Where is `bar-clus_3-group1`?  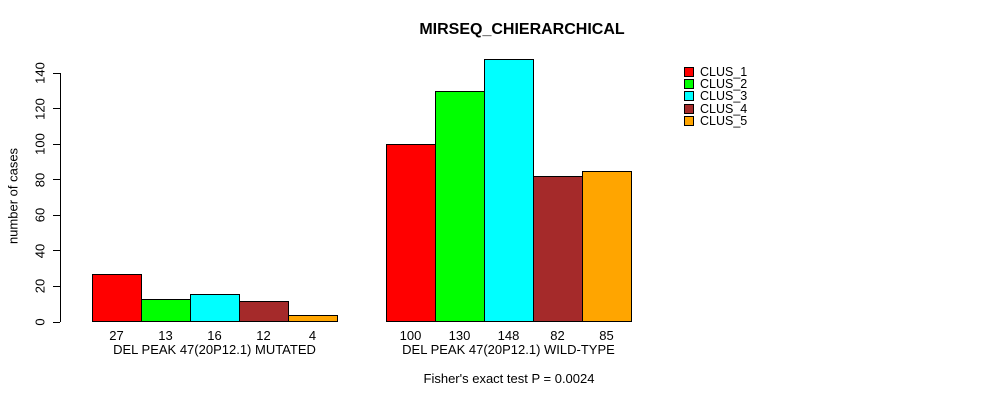 bar-clus_3-group1 is located at coordinates (215, 308).